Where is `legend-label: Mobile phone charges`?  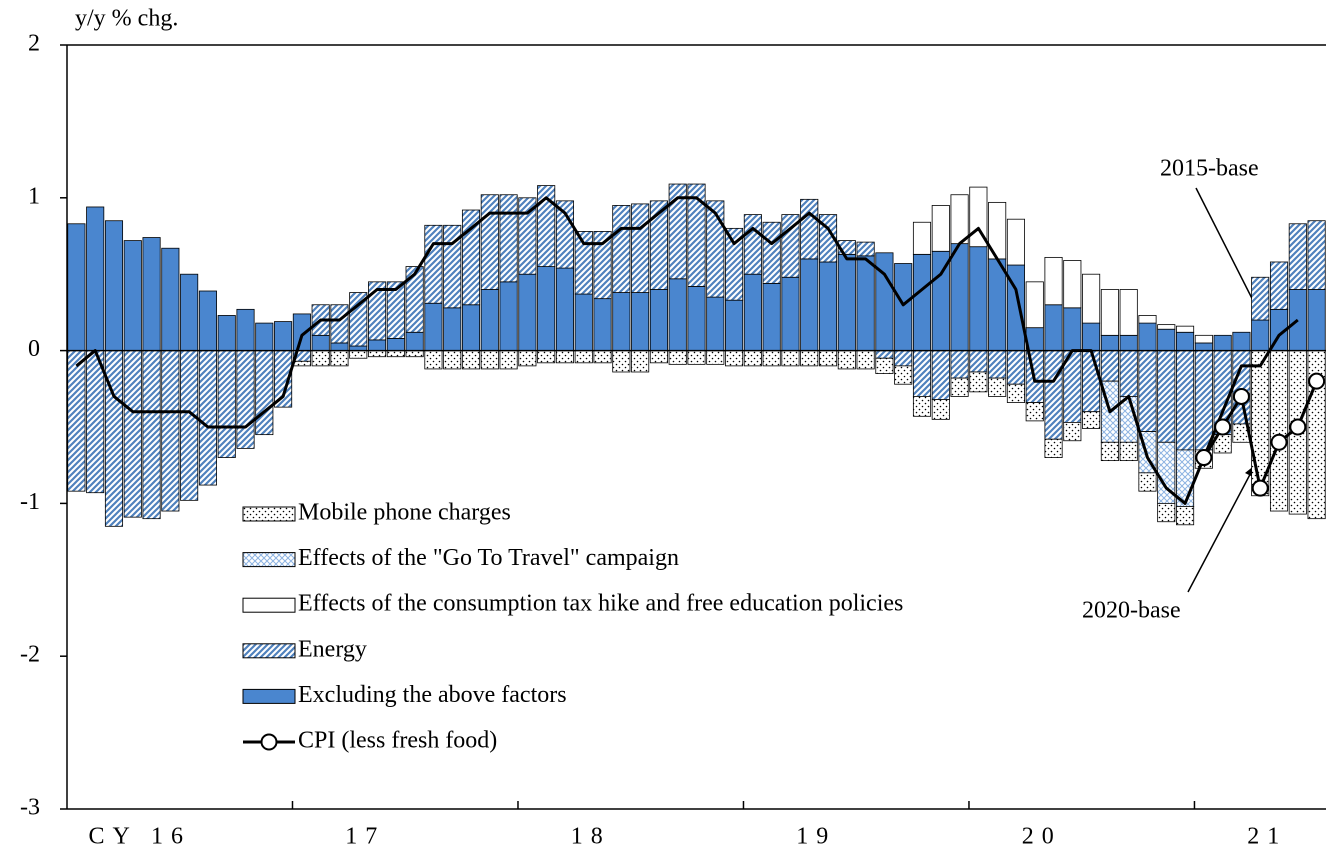 legend-label: Mobile phone charges is located at coordinates (404, 513).